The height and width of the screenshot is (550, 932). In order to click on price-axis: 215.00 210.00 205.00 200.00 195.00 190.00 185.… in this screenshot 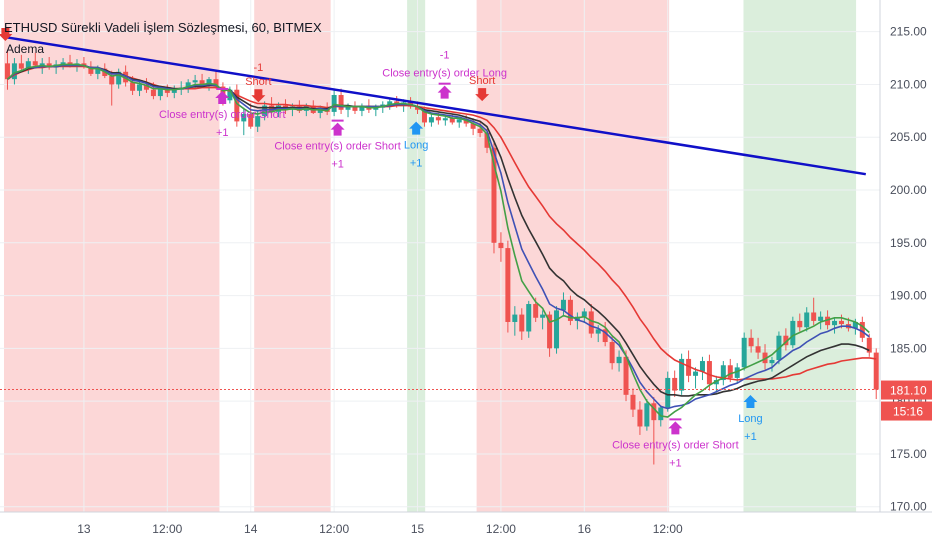, I will do `click(908, 269)`.